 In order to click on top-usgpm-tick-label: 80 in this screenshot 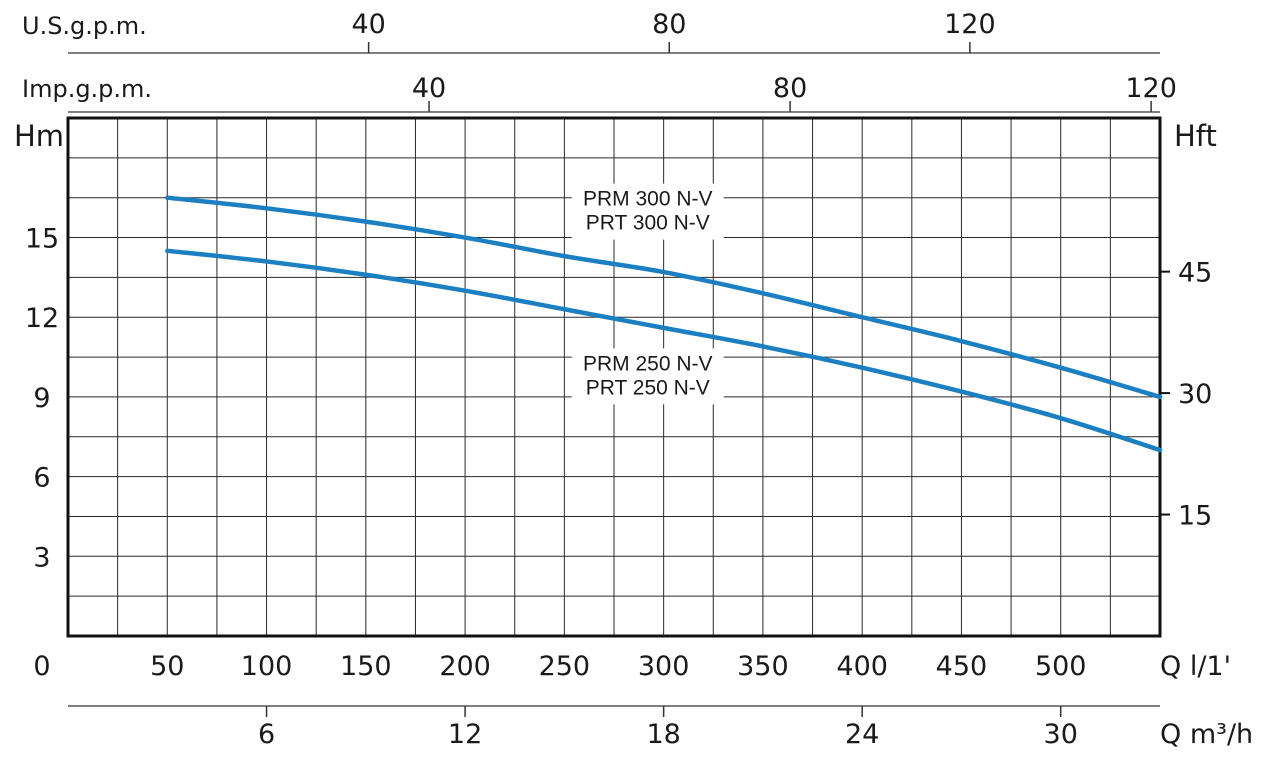, I will do `click(669, 24)`.